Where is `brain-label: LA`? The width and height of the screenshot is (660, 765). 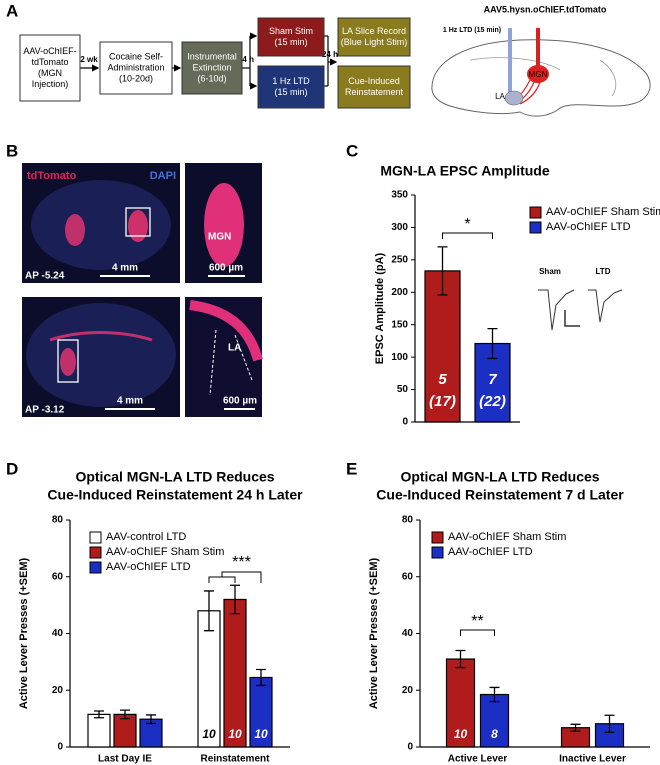 brain-label: LA is located at coordinates (500, 96).